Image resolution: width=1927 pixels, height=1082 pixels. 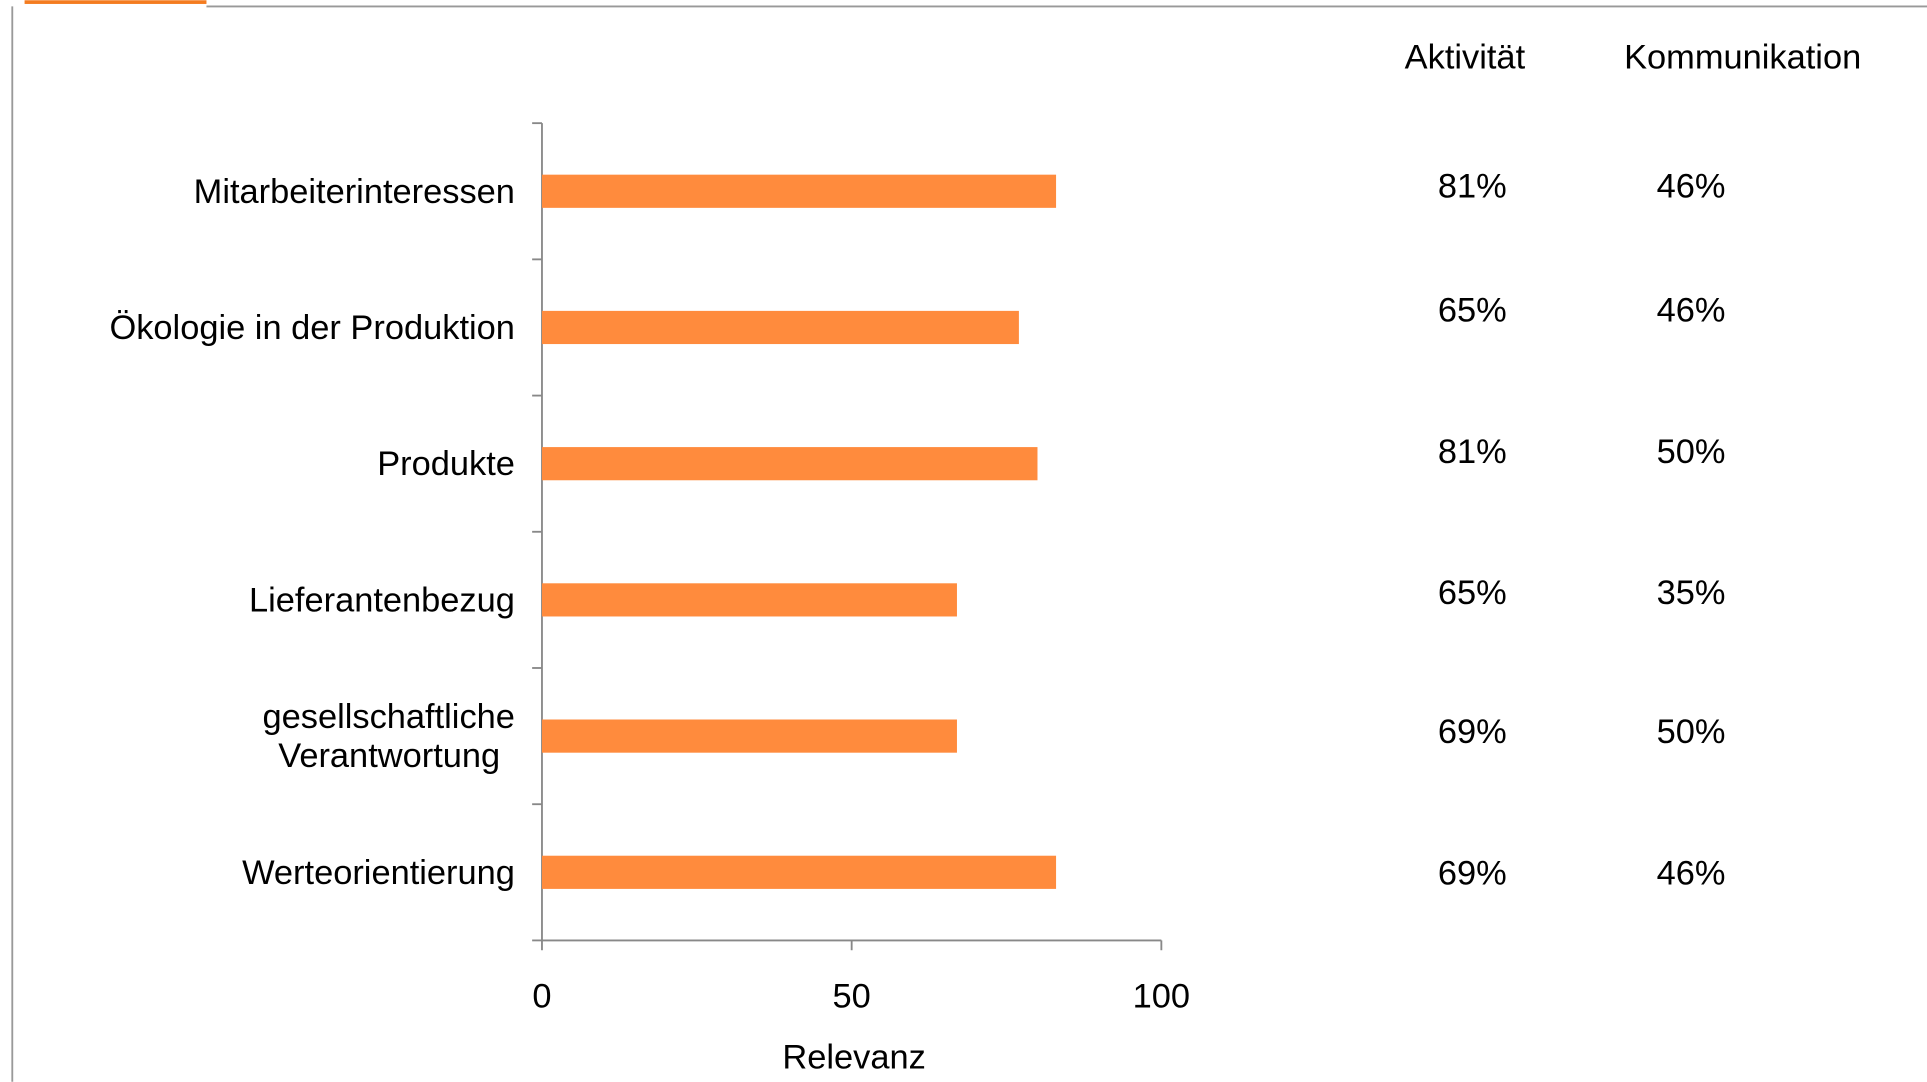 I want to click on table-cell: 35%, so click(x=1691, y=593).